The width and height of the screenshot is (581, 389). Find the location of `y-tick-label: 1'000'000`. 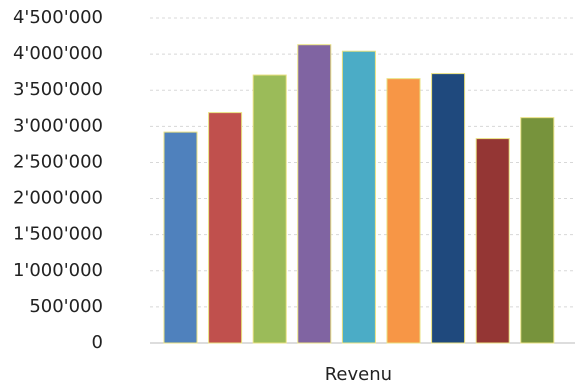

y-tick-label: 1'000'000 is located at coordinates (58, 270).